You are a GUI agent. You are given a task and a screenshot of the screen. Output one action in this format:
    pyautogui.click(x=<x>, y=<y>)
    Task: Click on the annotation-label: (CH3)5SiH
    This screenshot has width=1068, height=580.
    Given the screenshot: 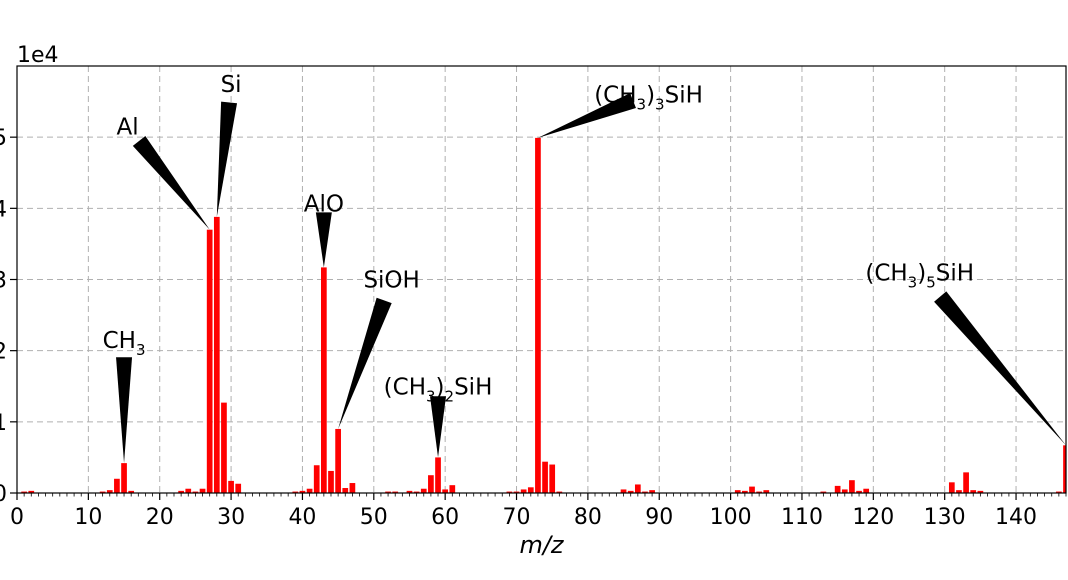 What is the action you would take?
    pyautogui.click(x=919, y=275)
    